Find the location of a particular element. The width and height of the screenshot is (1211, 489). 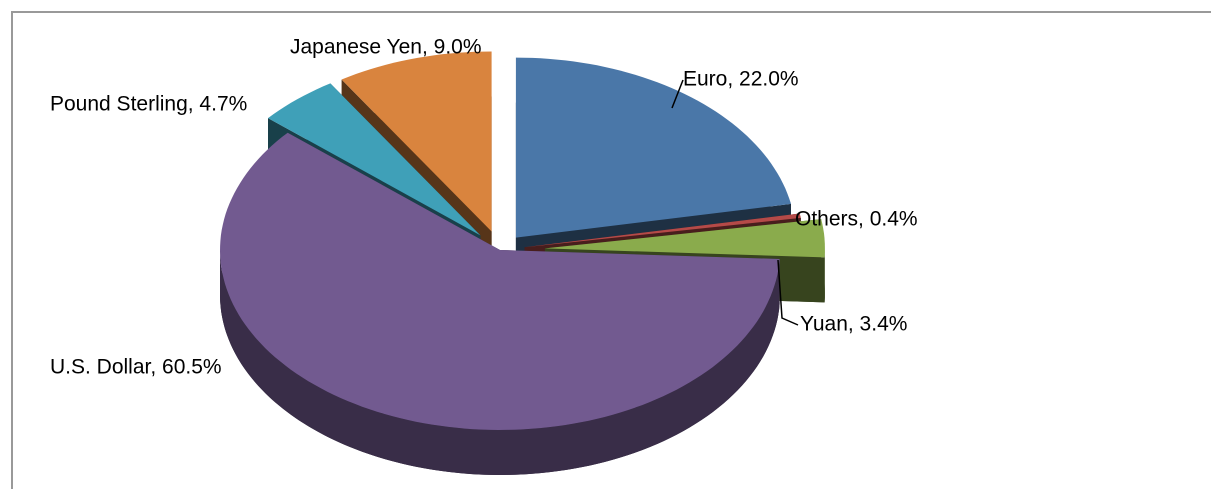

data-label: Japanese Yen, 9.0% is located at coordinates (386, 47).